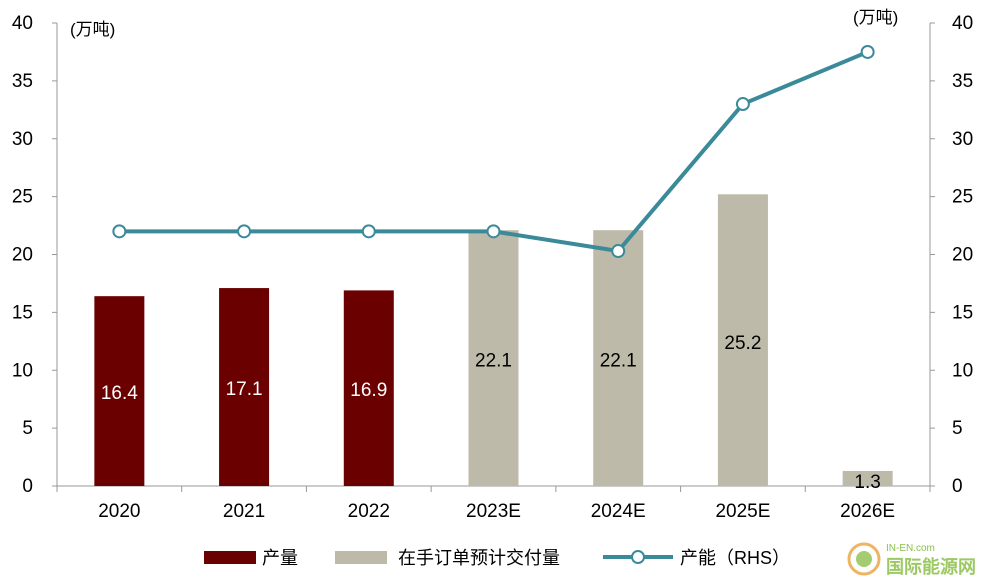 Image resolution: width=1000 pixels, height=587 pixels. I want to click on watermark-subtext: IN-EN.com, so click(910, 548).